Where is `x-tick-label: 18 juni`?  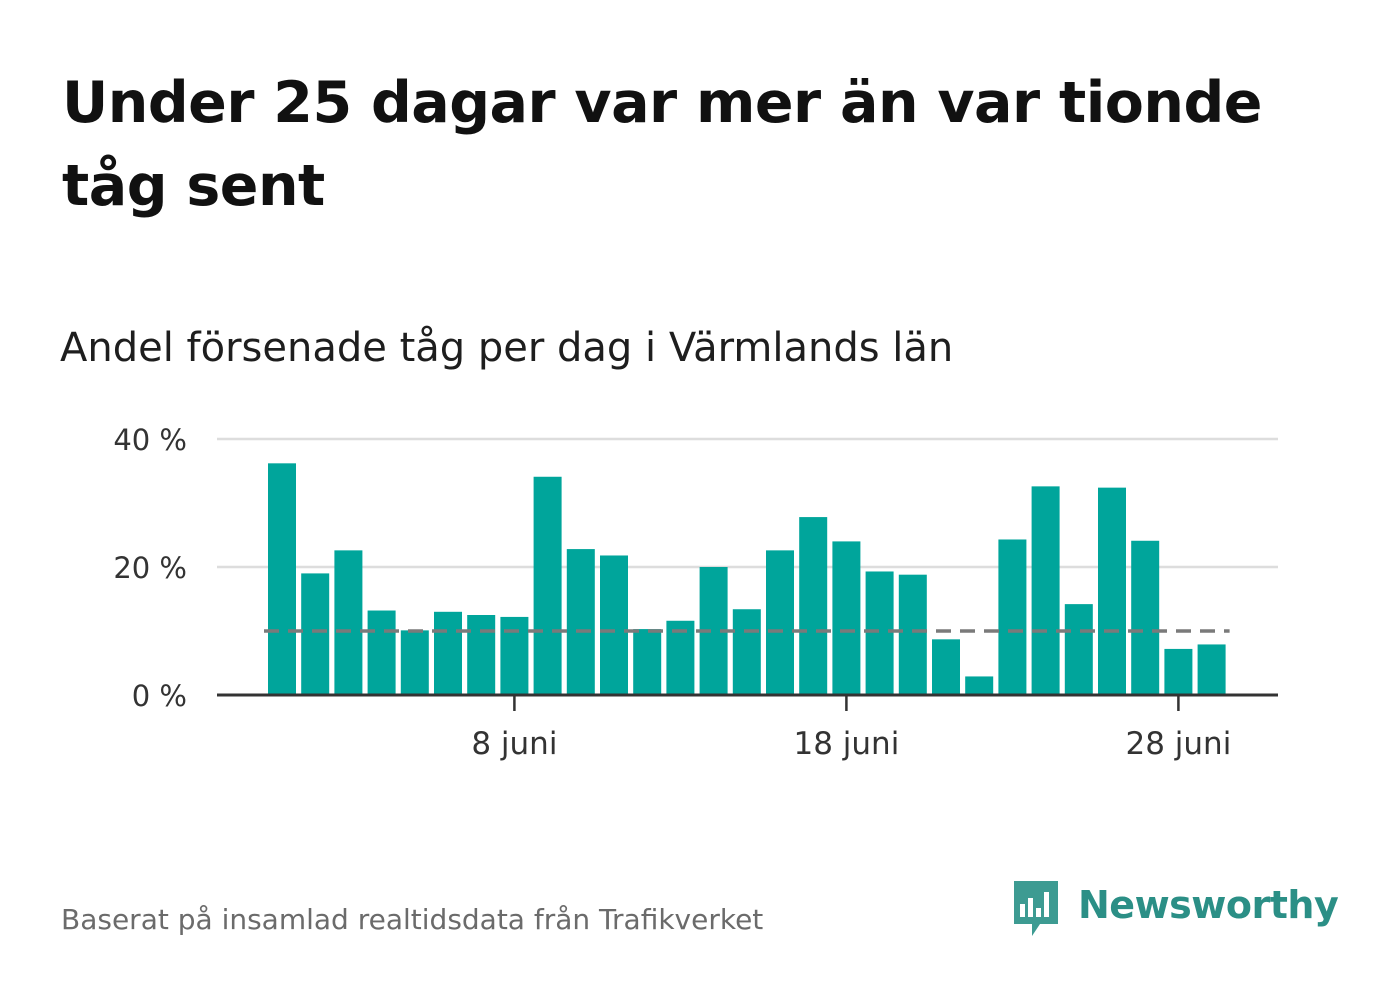
x-tick-label: 18 juni is located at coordinates (846, 744).